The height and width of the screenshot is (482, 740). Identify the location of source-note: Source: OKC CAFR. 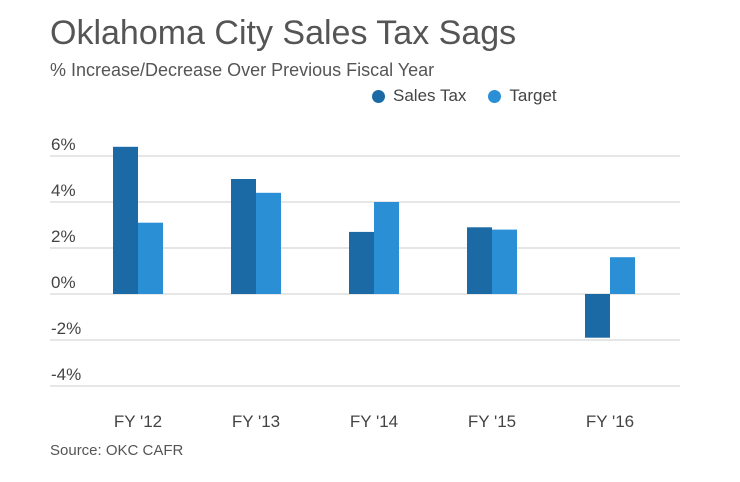
(117, 450).